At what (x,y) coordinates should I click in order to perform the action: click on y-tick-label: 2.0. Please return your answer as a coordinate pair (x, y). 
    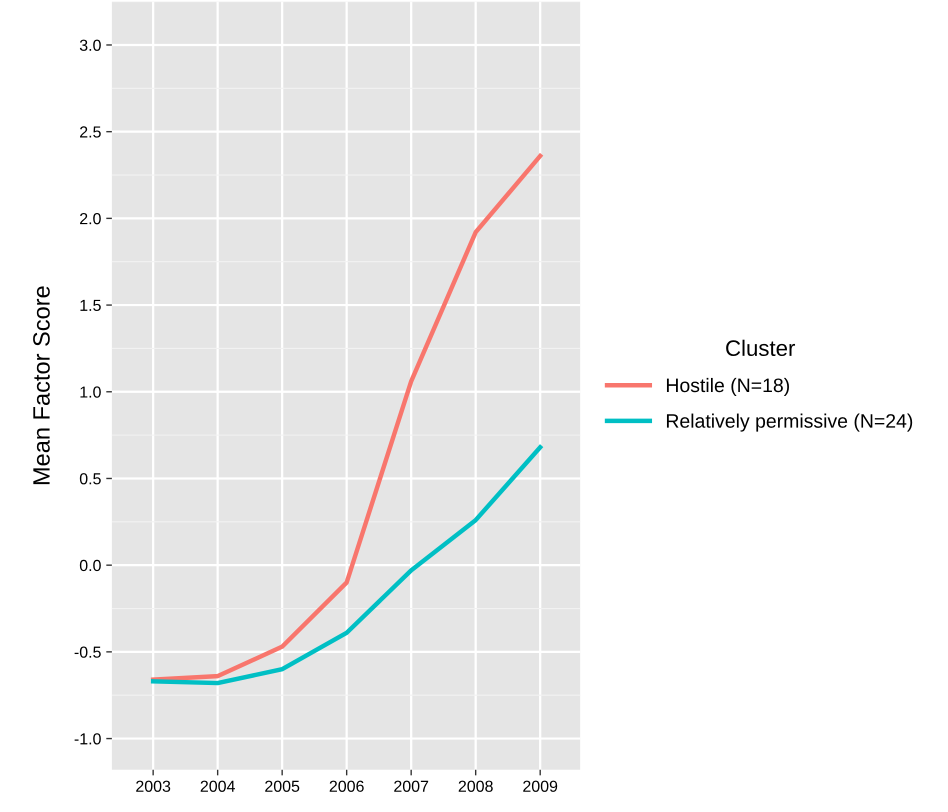
    Looking at the image, I should click on (90, 218).